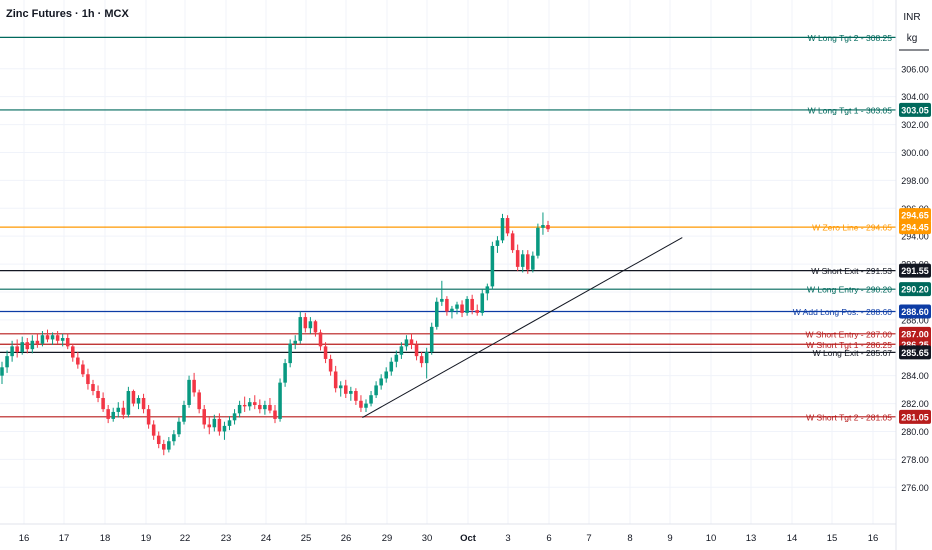  What do you see at coordinates (915, 153) in the screenshot?
I see `price-tick-label: 300.00` at bounding box center [915, 153].